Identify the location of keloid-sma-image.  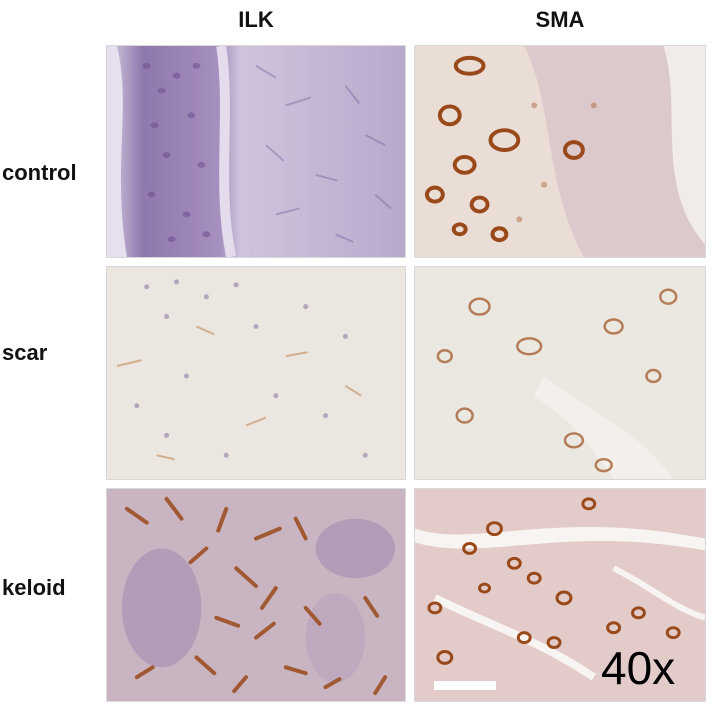
(560, 595).